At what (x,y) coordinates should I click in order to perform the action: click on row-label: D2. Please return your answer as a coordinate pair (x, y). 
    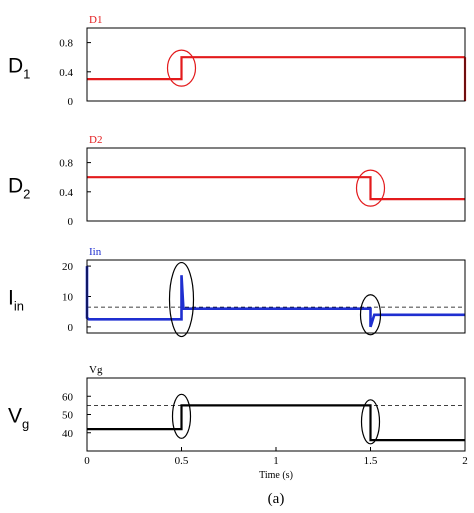
    Looking at the image, I should click on (19, 188).